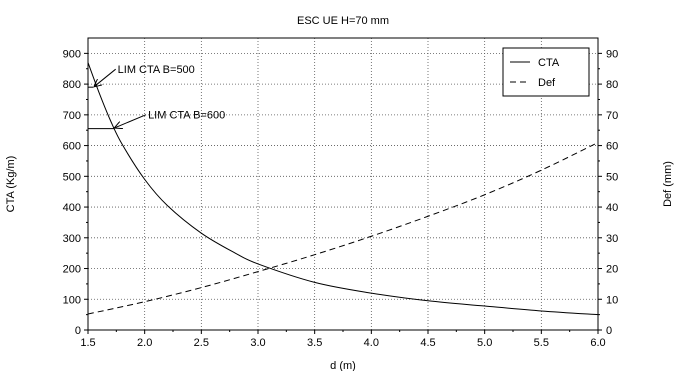  What do you see at coordinates (612, 177) in the screenshot?
I see `y2-tick-label: 50` at bounding box center [612, 177].